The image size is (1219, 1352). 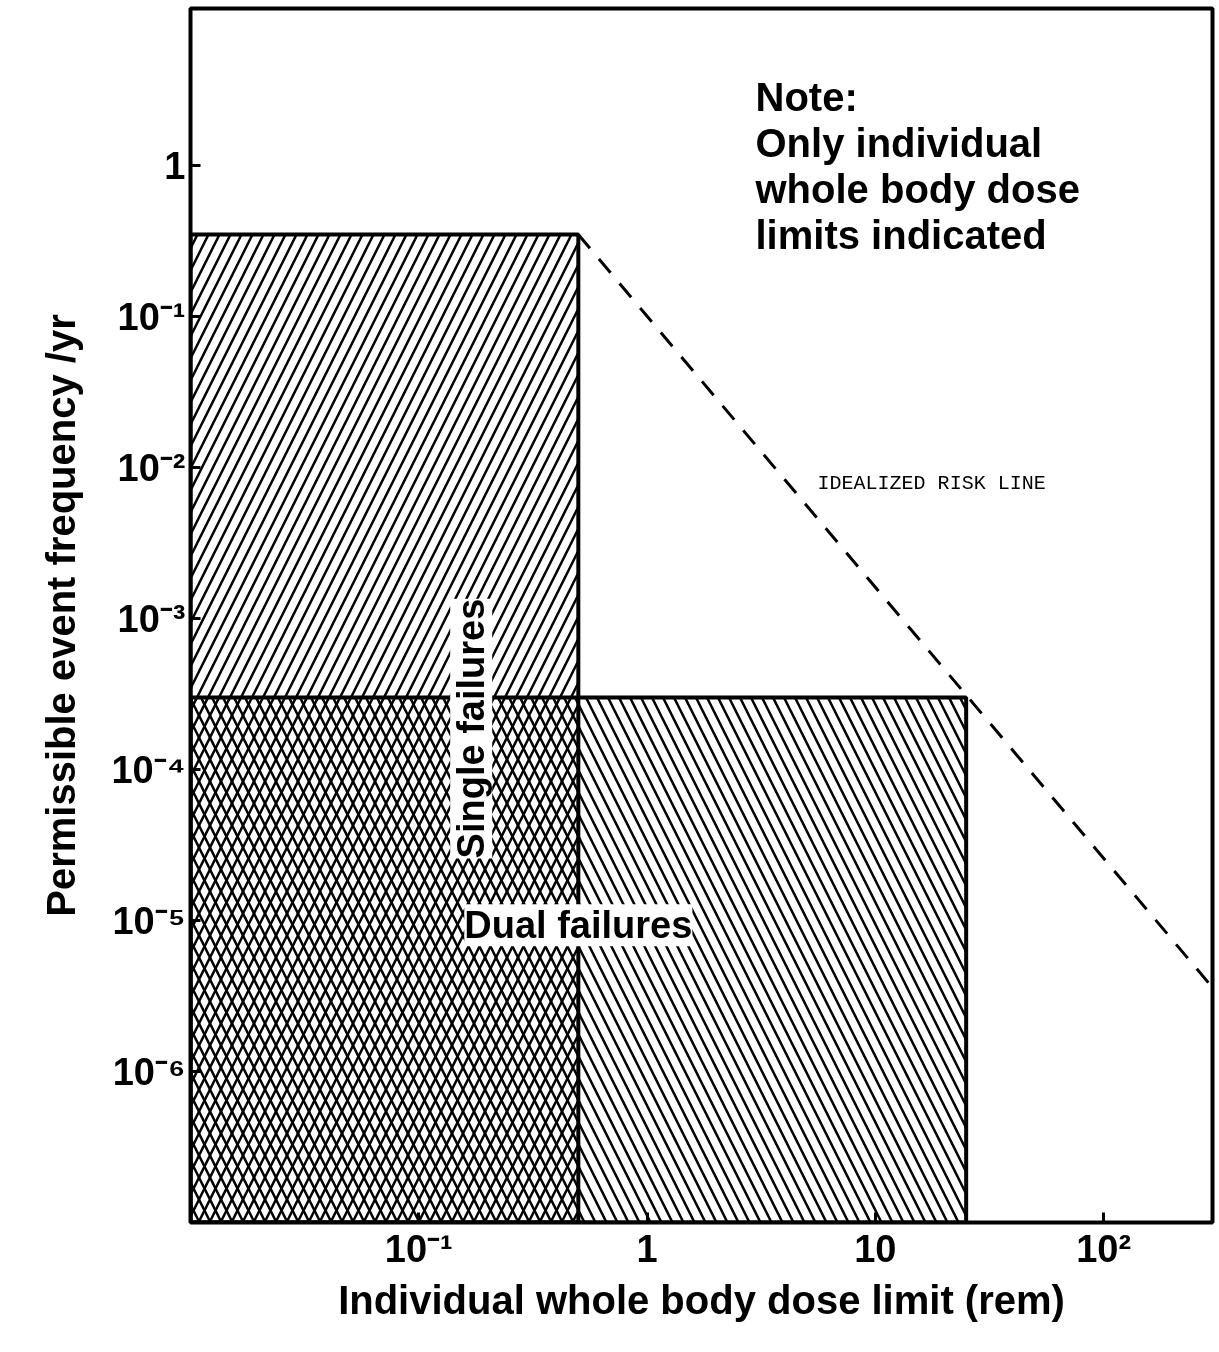 I want to click on x-axis-title: Individual whole body dose limit (rem), so click(x=701, y=1299).